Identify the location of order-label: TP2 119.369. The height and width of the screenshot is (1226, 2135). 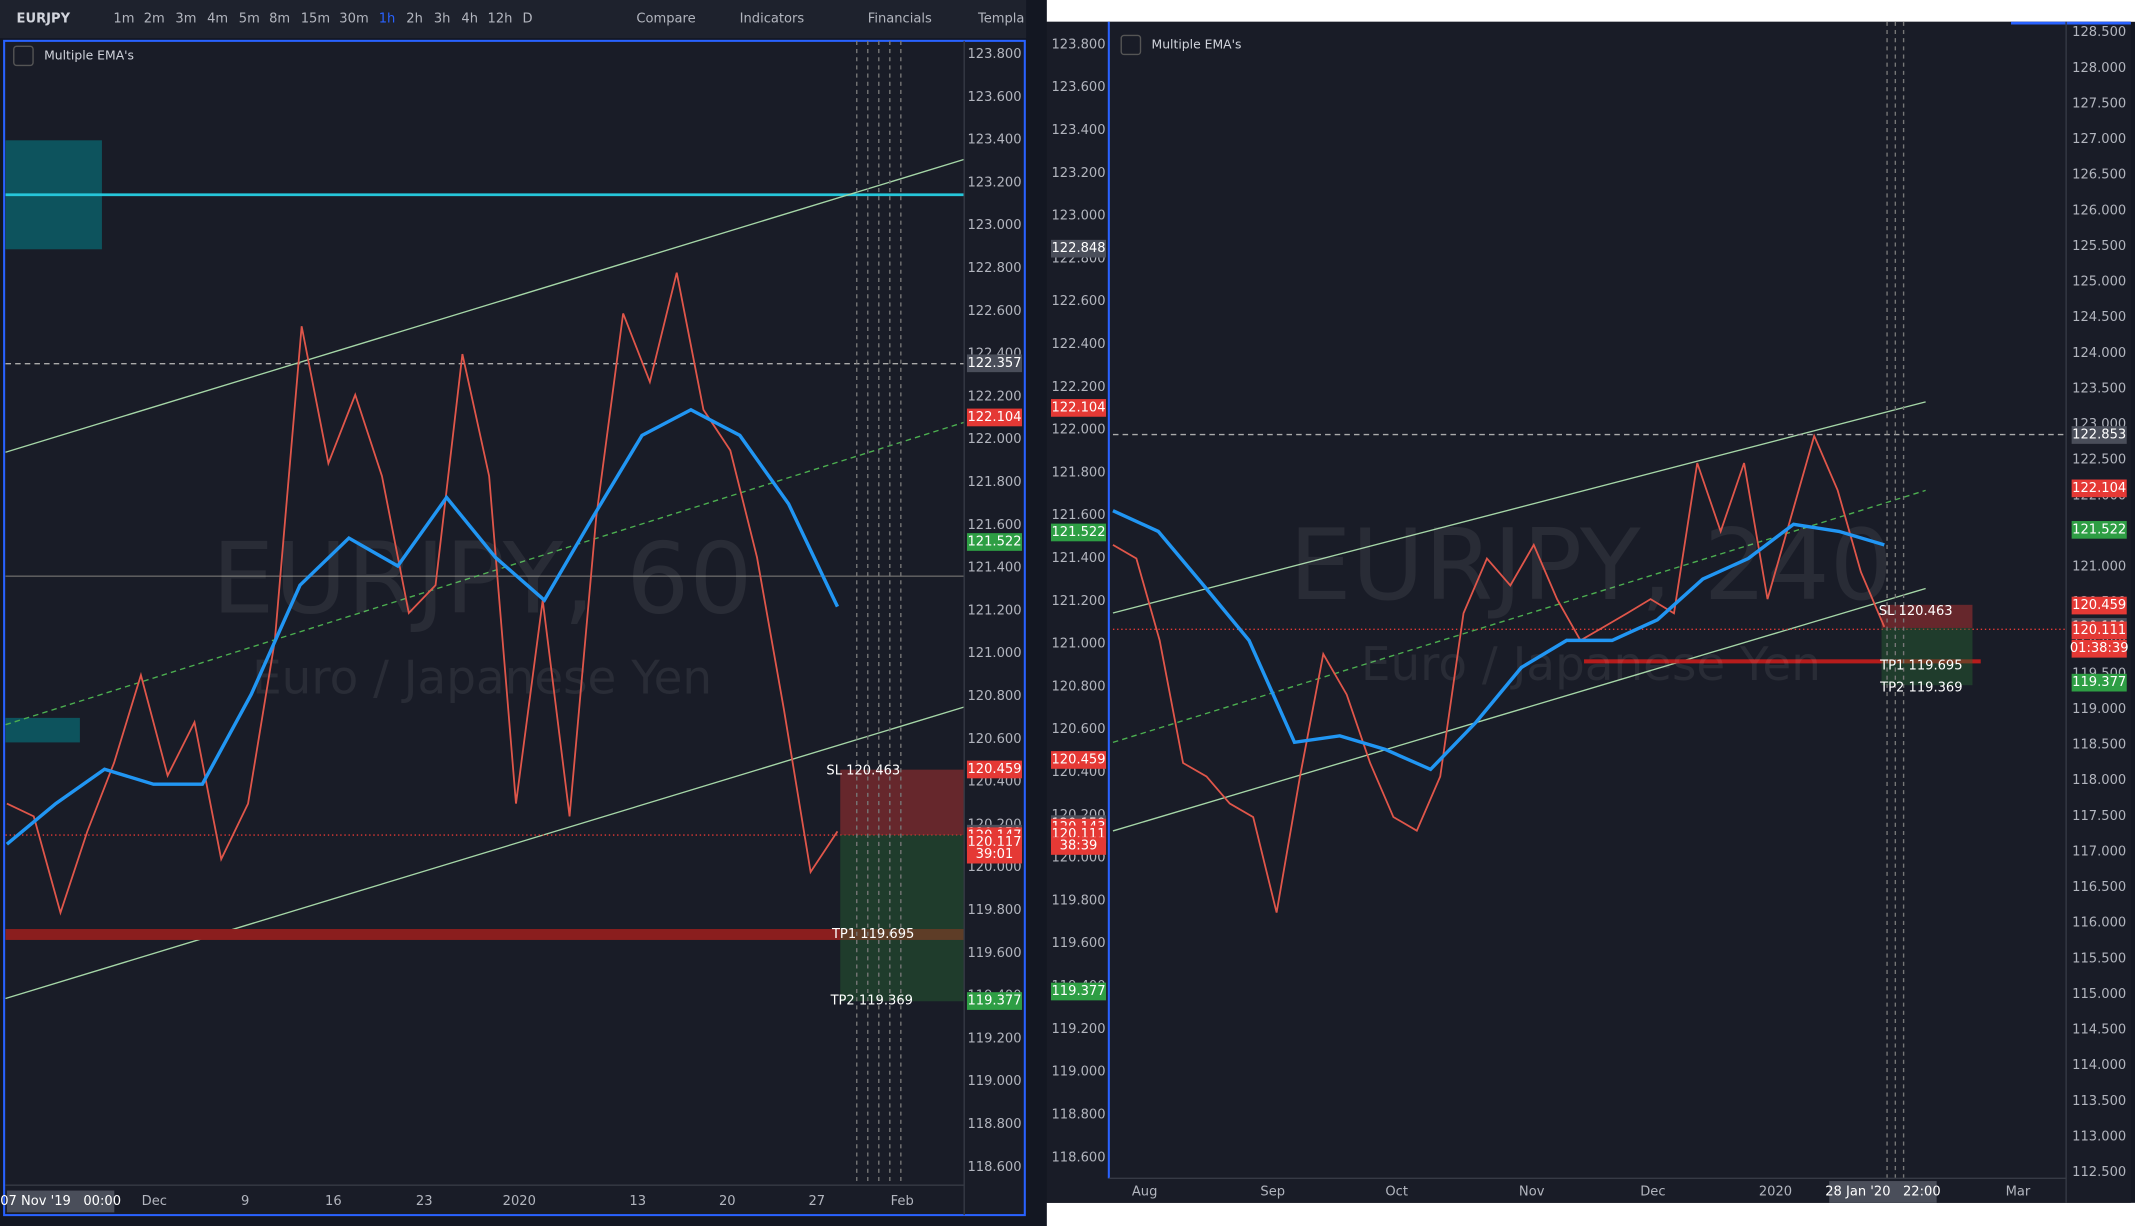
(871, 1001).